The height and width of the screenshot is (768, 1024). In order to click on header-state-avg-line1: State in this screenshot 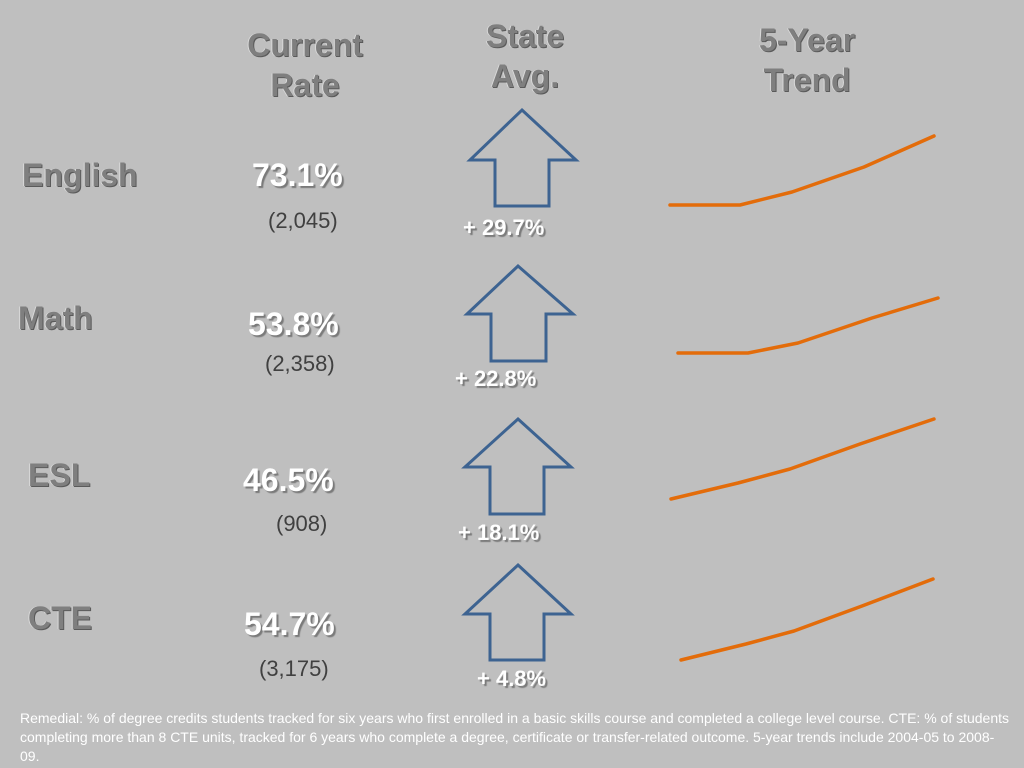, I will do `click(525, 36)`.